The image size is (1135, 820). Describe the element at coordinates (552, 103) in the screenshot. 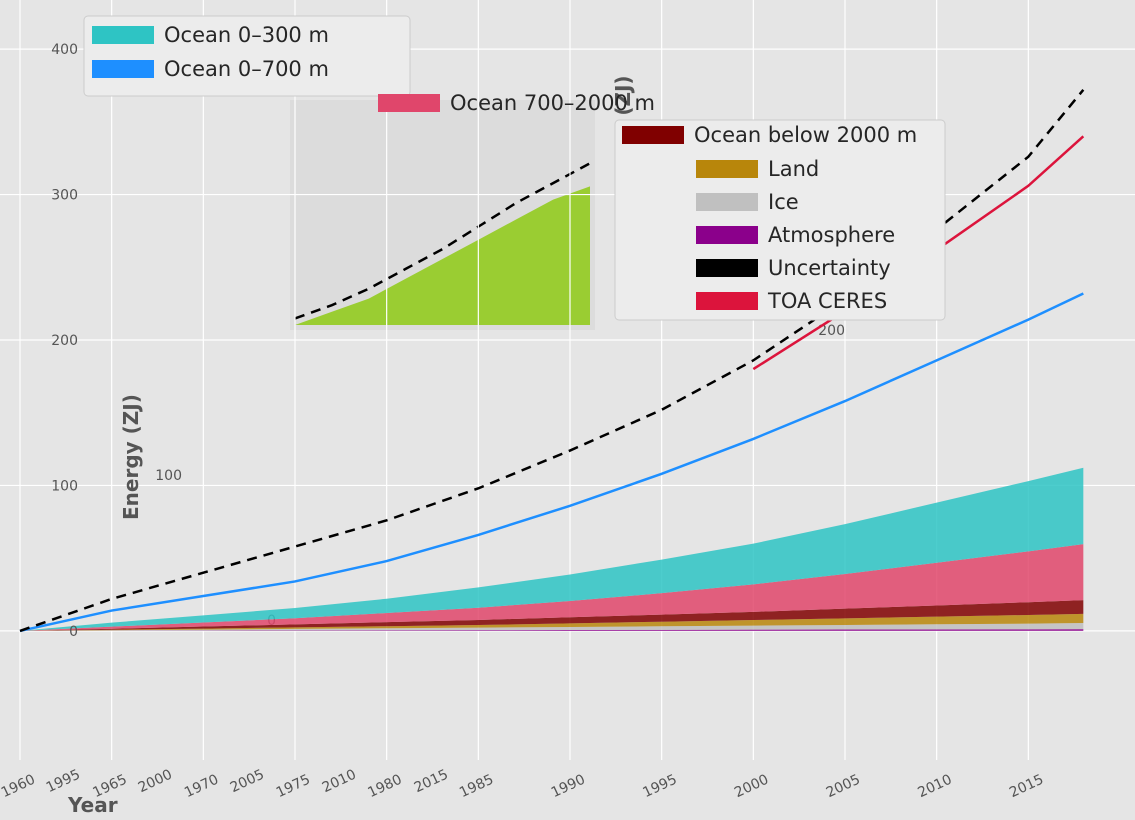

I see `legend-label: Ocean 700–2000 m` at that location.